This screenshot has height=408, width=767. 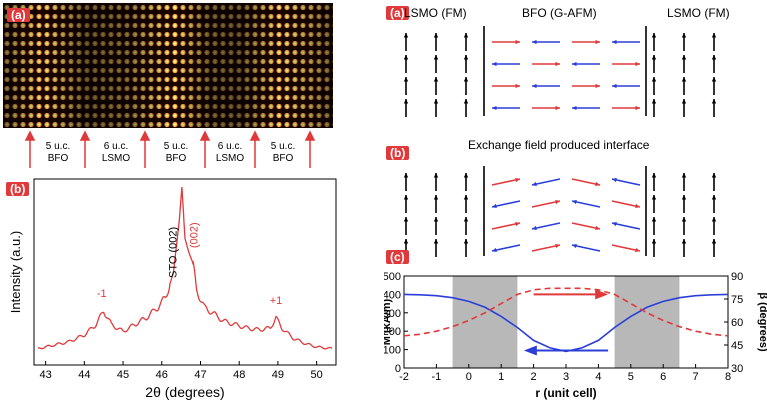 What do you see at coordinates (45, 375) in the screenshot?
I see `x-tick-label: 43` at bounding box center [45, 375].